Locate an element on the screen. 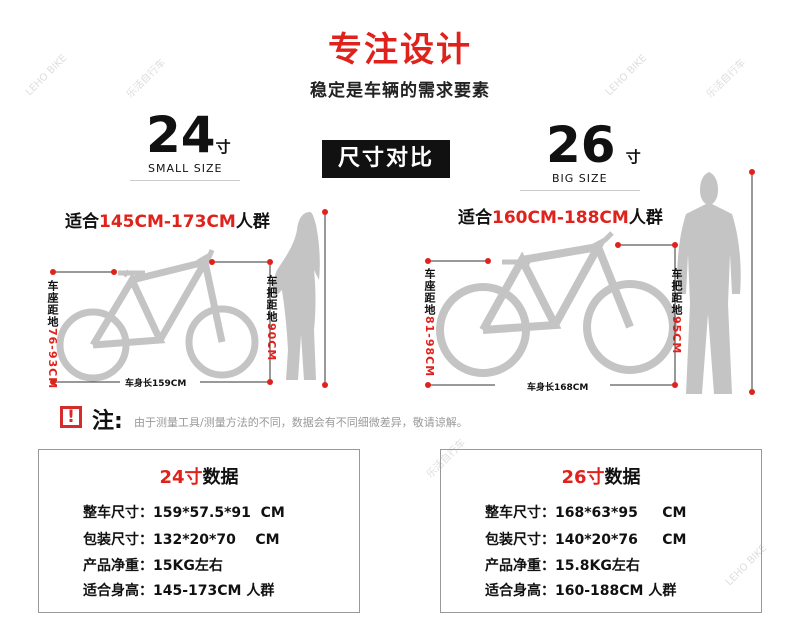 The image size is (800, 622). large-bike is located at coordinates (556, 304).